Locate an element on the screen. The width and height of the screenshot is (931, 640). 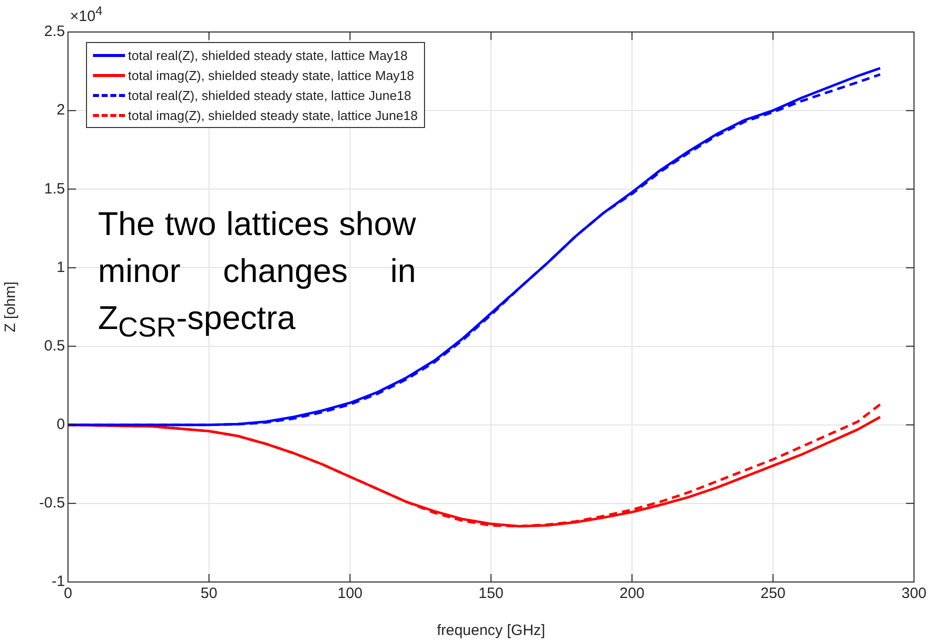
y-tick-label: 0 is located at coordinates (60, 424).